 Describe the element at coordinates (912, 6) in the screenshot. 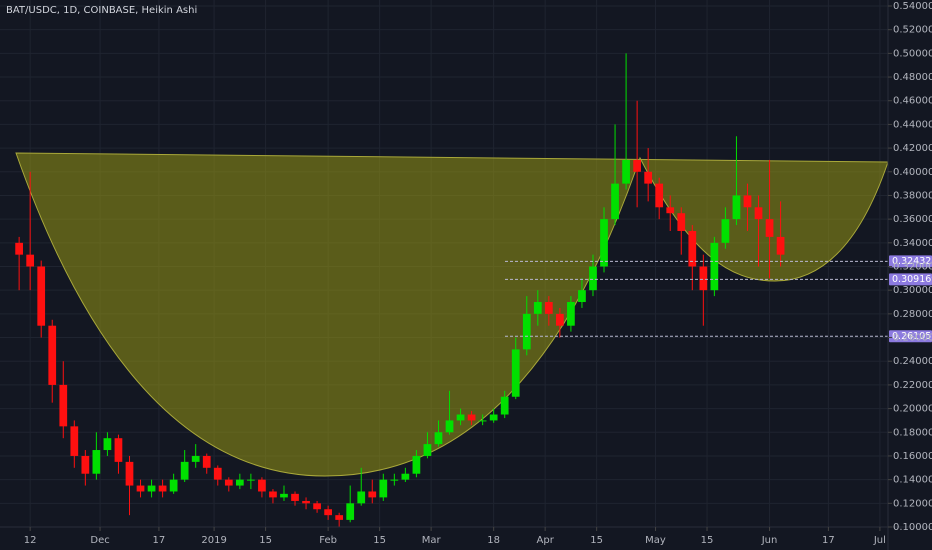

I see `y-tick-label: 0.540000` at that location.